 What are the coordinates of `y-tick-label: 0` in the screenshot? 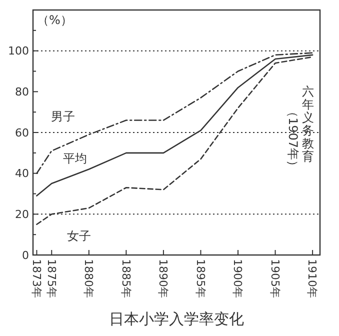 It's located at (25, 255).